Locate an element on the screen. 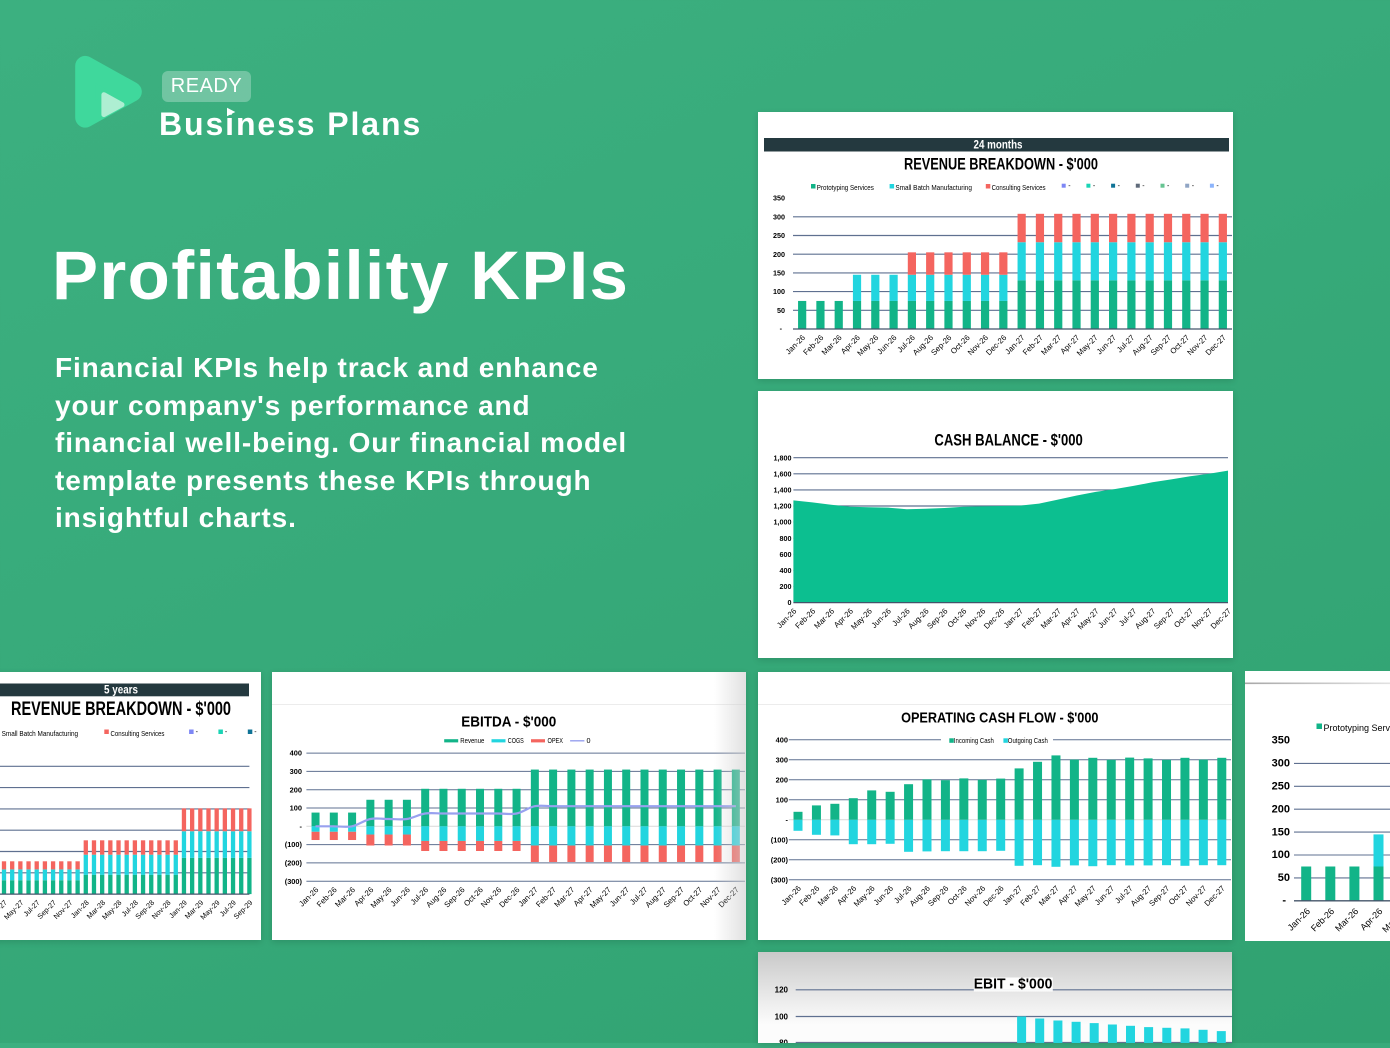  svg-text: 1,800 is located at coordinates (783, 457).